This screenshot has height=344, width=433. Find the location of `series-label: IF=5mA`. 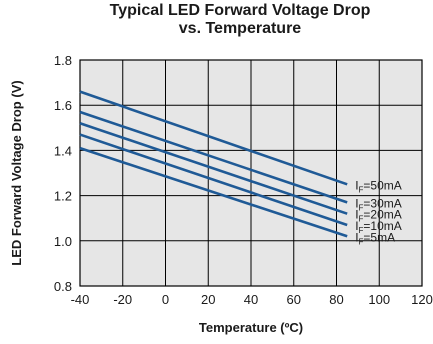

series-label: IF=5mA is located at coordinates (375, 238).